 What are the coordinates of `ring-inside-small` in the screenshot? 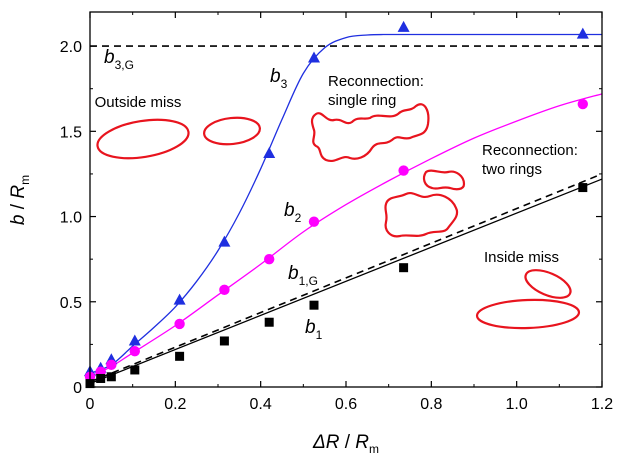 It's located at (548, 284).